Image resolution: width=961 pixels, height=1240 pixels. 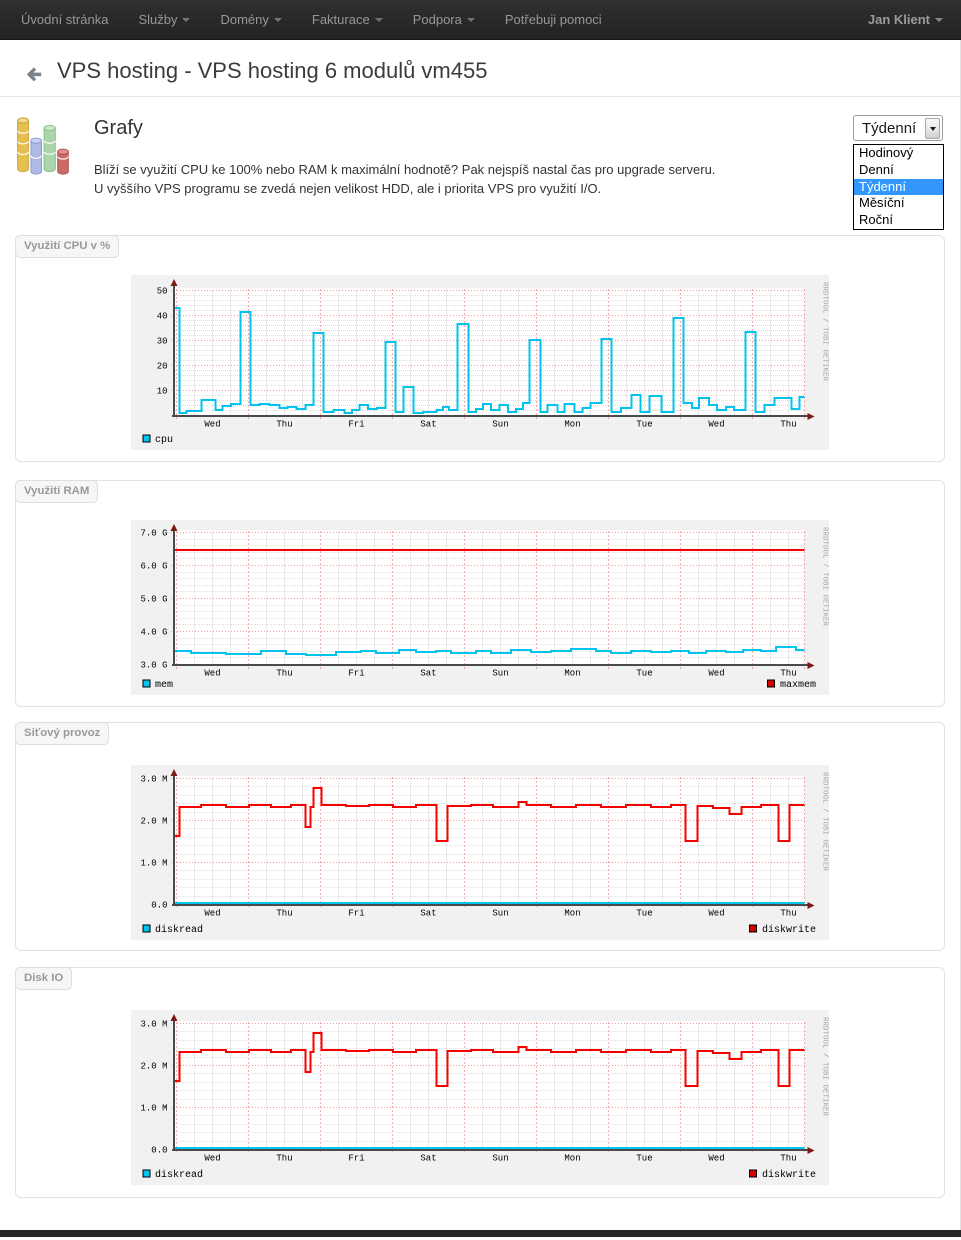 I want to click on svg-text: 30, so click(x=162, y=341).